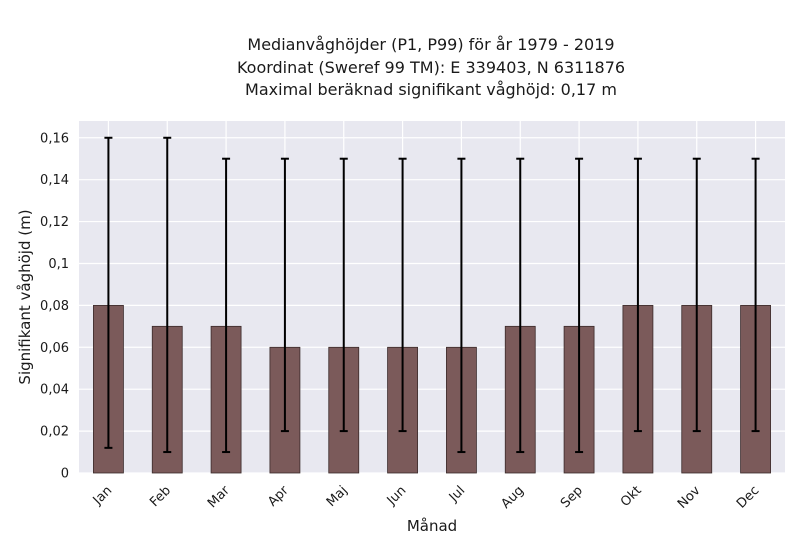 The height and width of the screenshot is (550, 800). Describe the element at coordinates (25, 296) in the screenshot. I see `y-axis-label: Signifikant våghöjd (m)` at that location.